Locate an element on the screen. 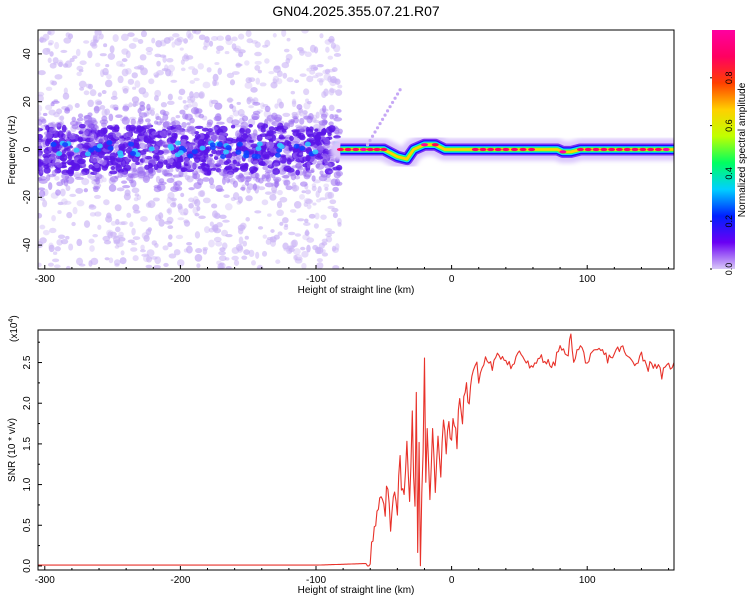 This screenshot has height=600, width=750. faint-branch is located at coordinates (383, 117).